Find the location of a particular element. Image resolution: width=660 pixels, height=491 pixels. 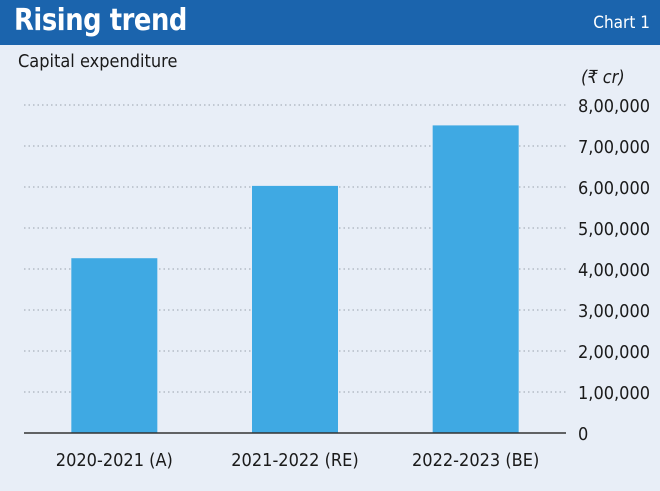

y-tick-label: 7,00,000 is located at coordinates (614, 147).